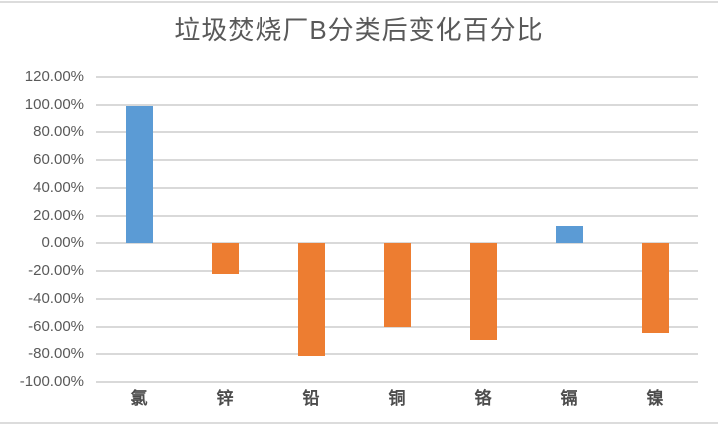  Describe the element at coordinates (56, 271) in the screenshot. I see `y-tick-label: -20.00%` at that location.